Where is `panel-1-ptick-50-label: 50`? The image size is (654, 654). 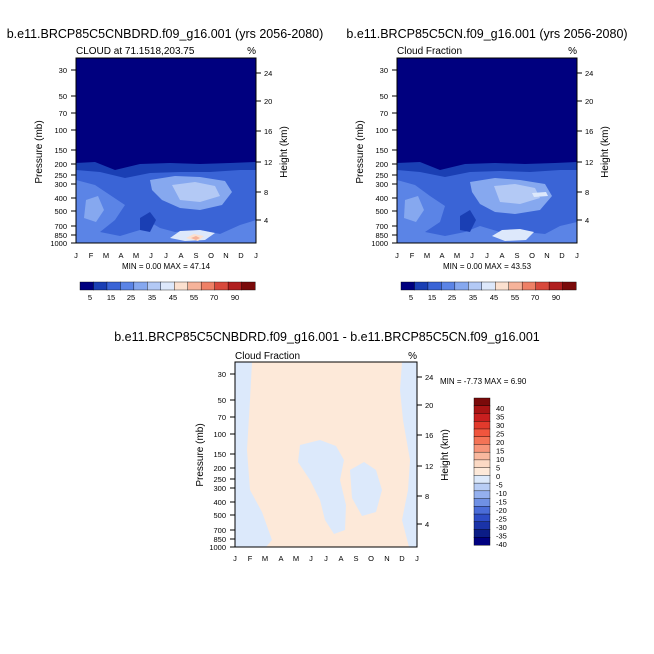
panel-1-ptick-50-label: 50 is located at coordinates (63, 96).